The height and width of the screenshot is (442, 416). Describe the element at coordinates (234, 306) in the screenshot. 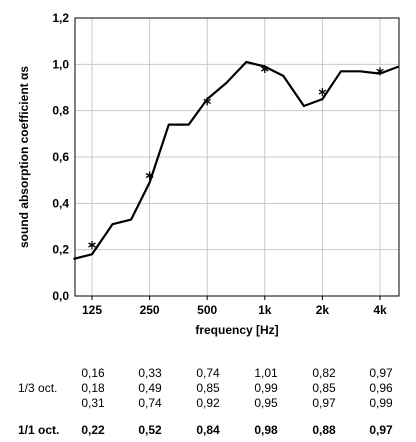

I see `x-axis-ticks: 125 250 500 1k 2k 4k` at that location.